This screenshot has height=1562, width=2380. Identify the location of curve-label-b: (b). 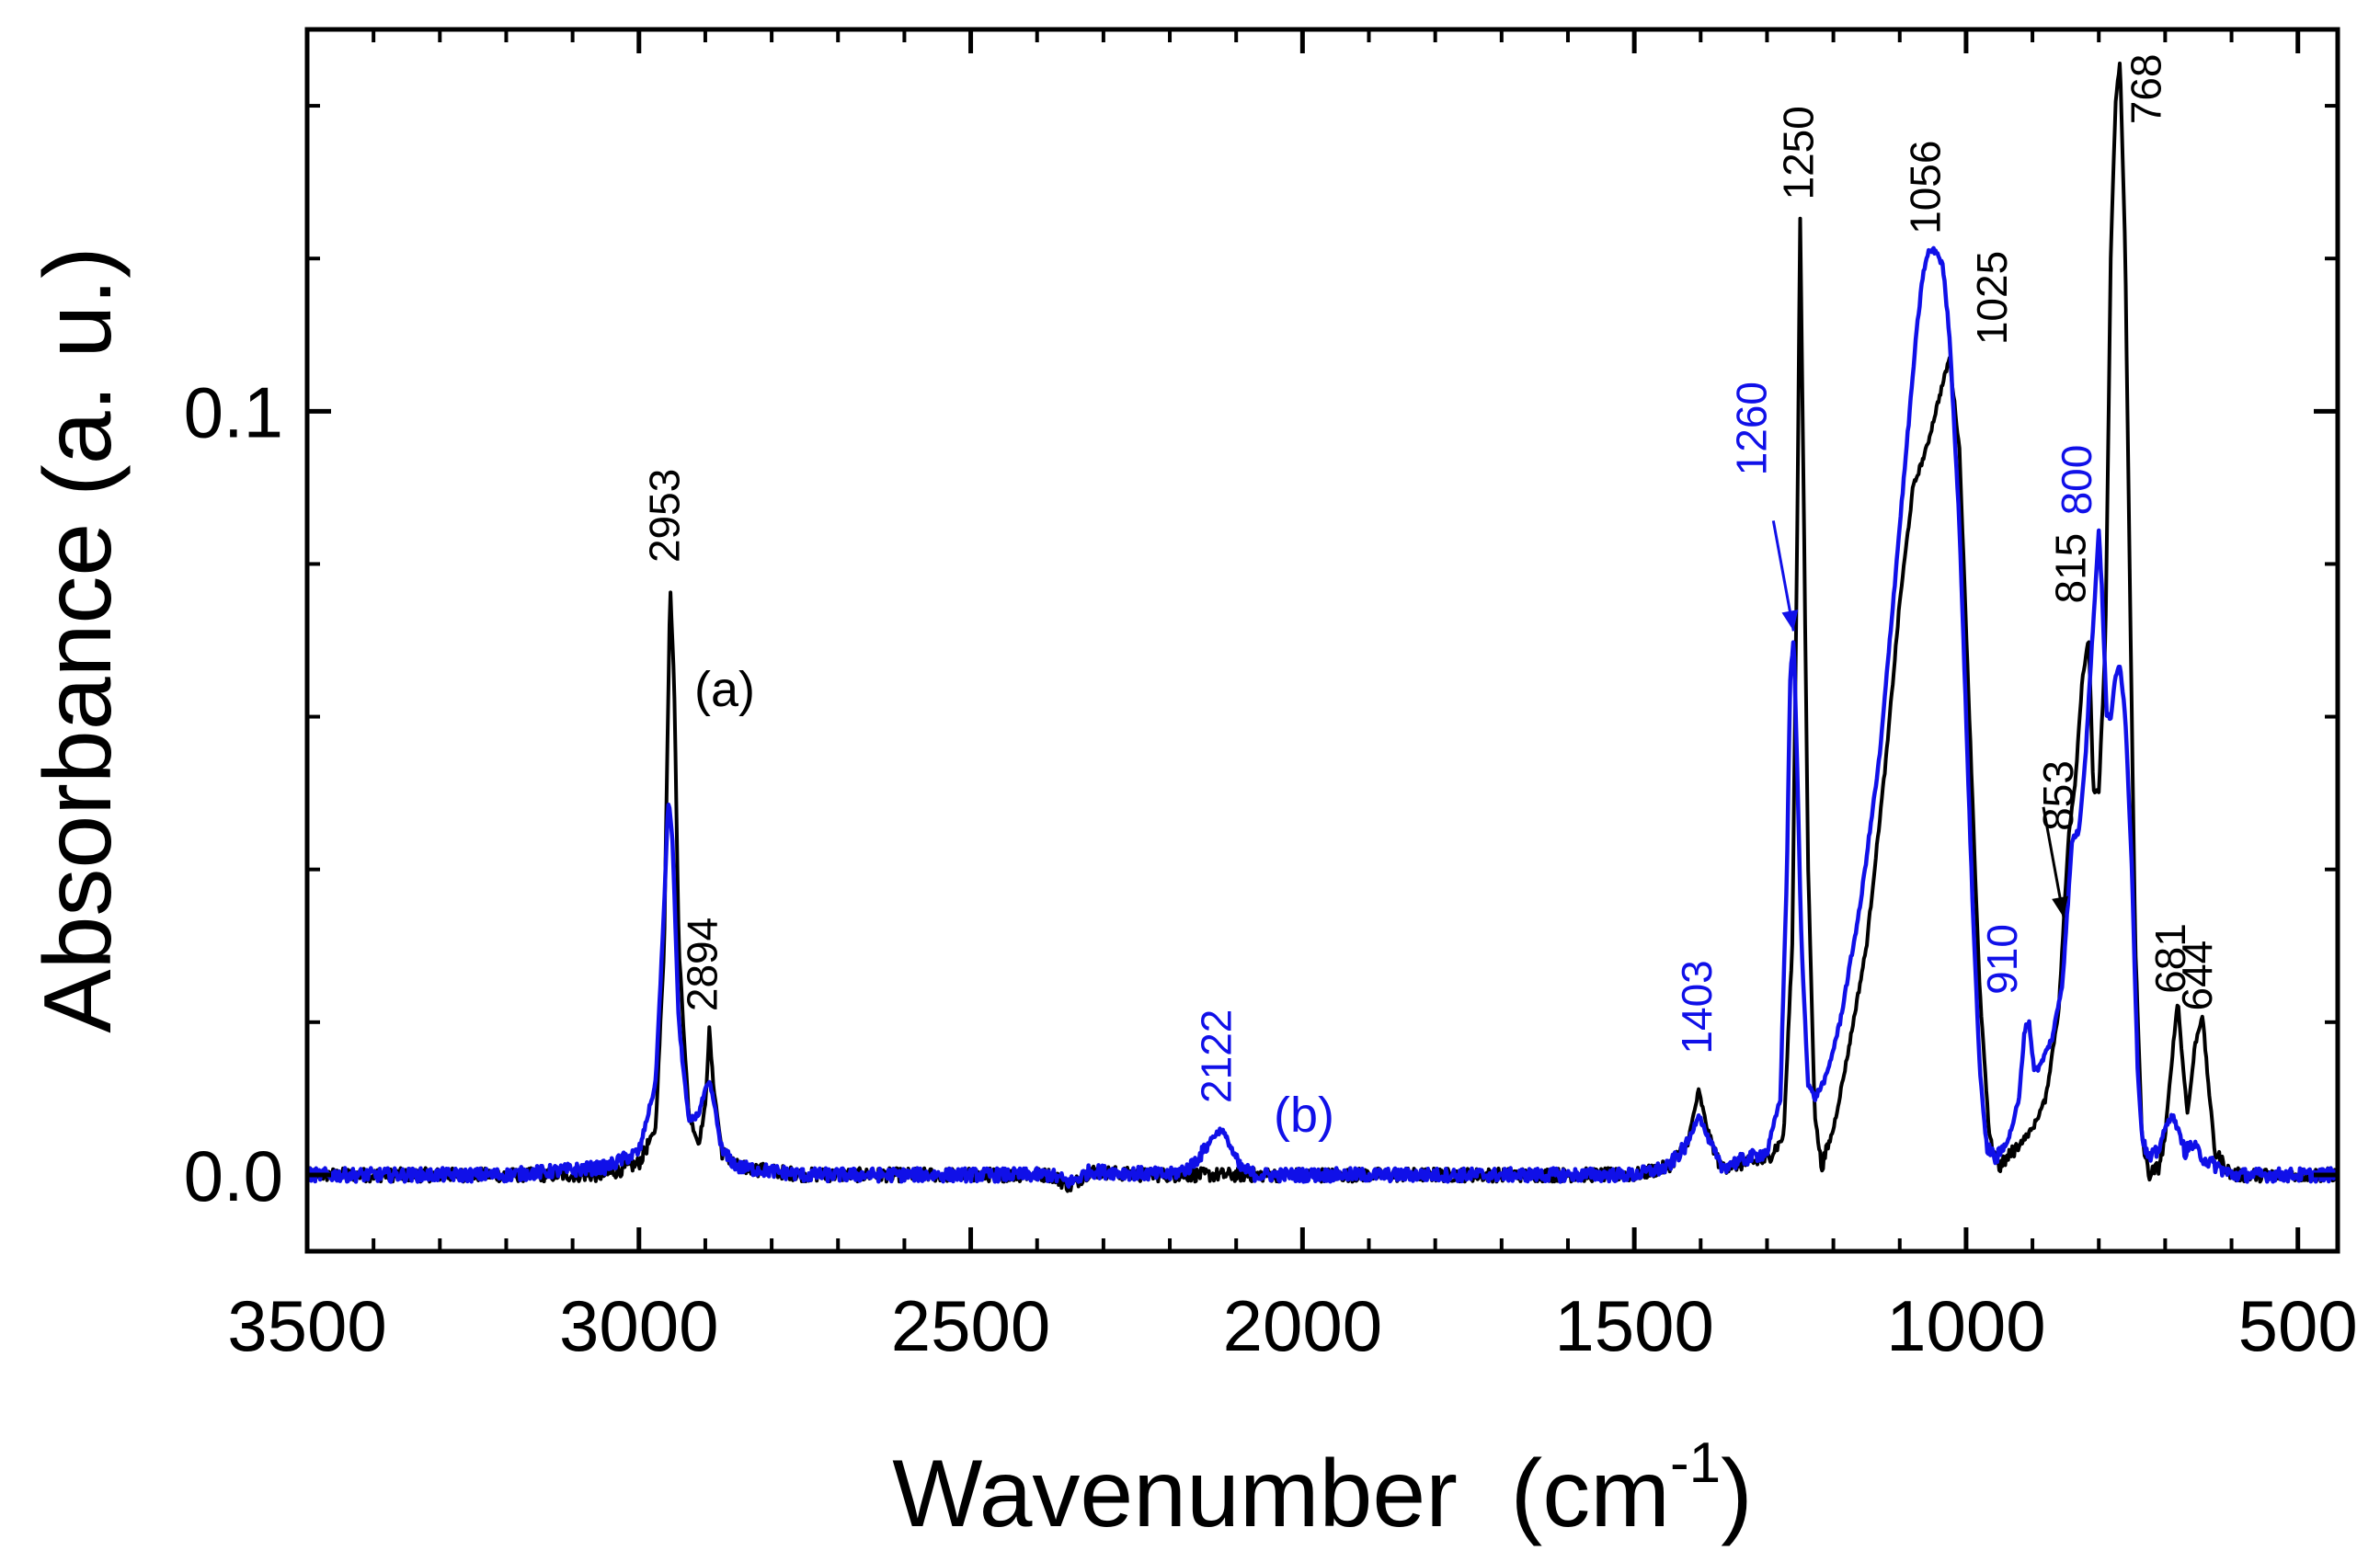
(1304, 1115).